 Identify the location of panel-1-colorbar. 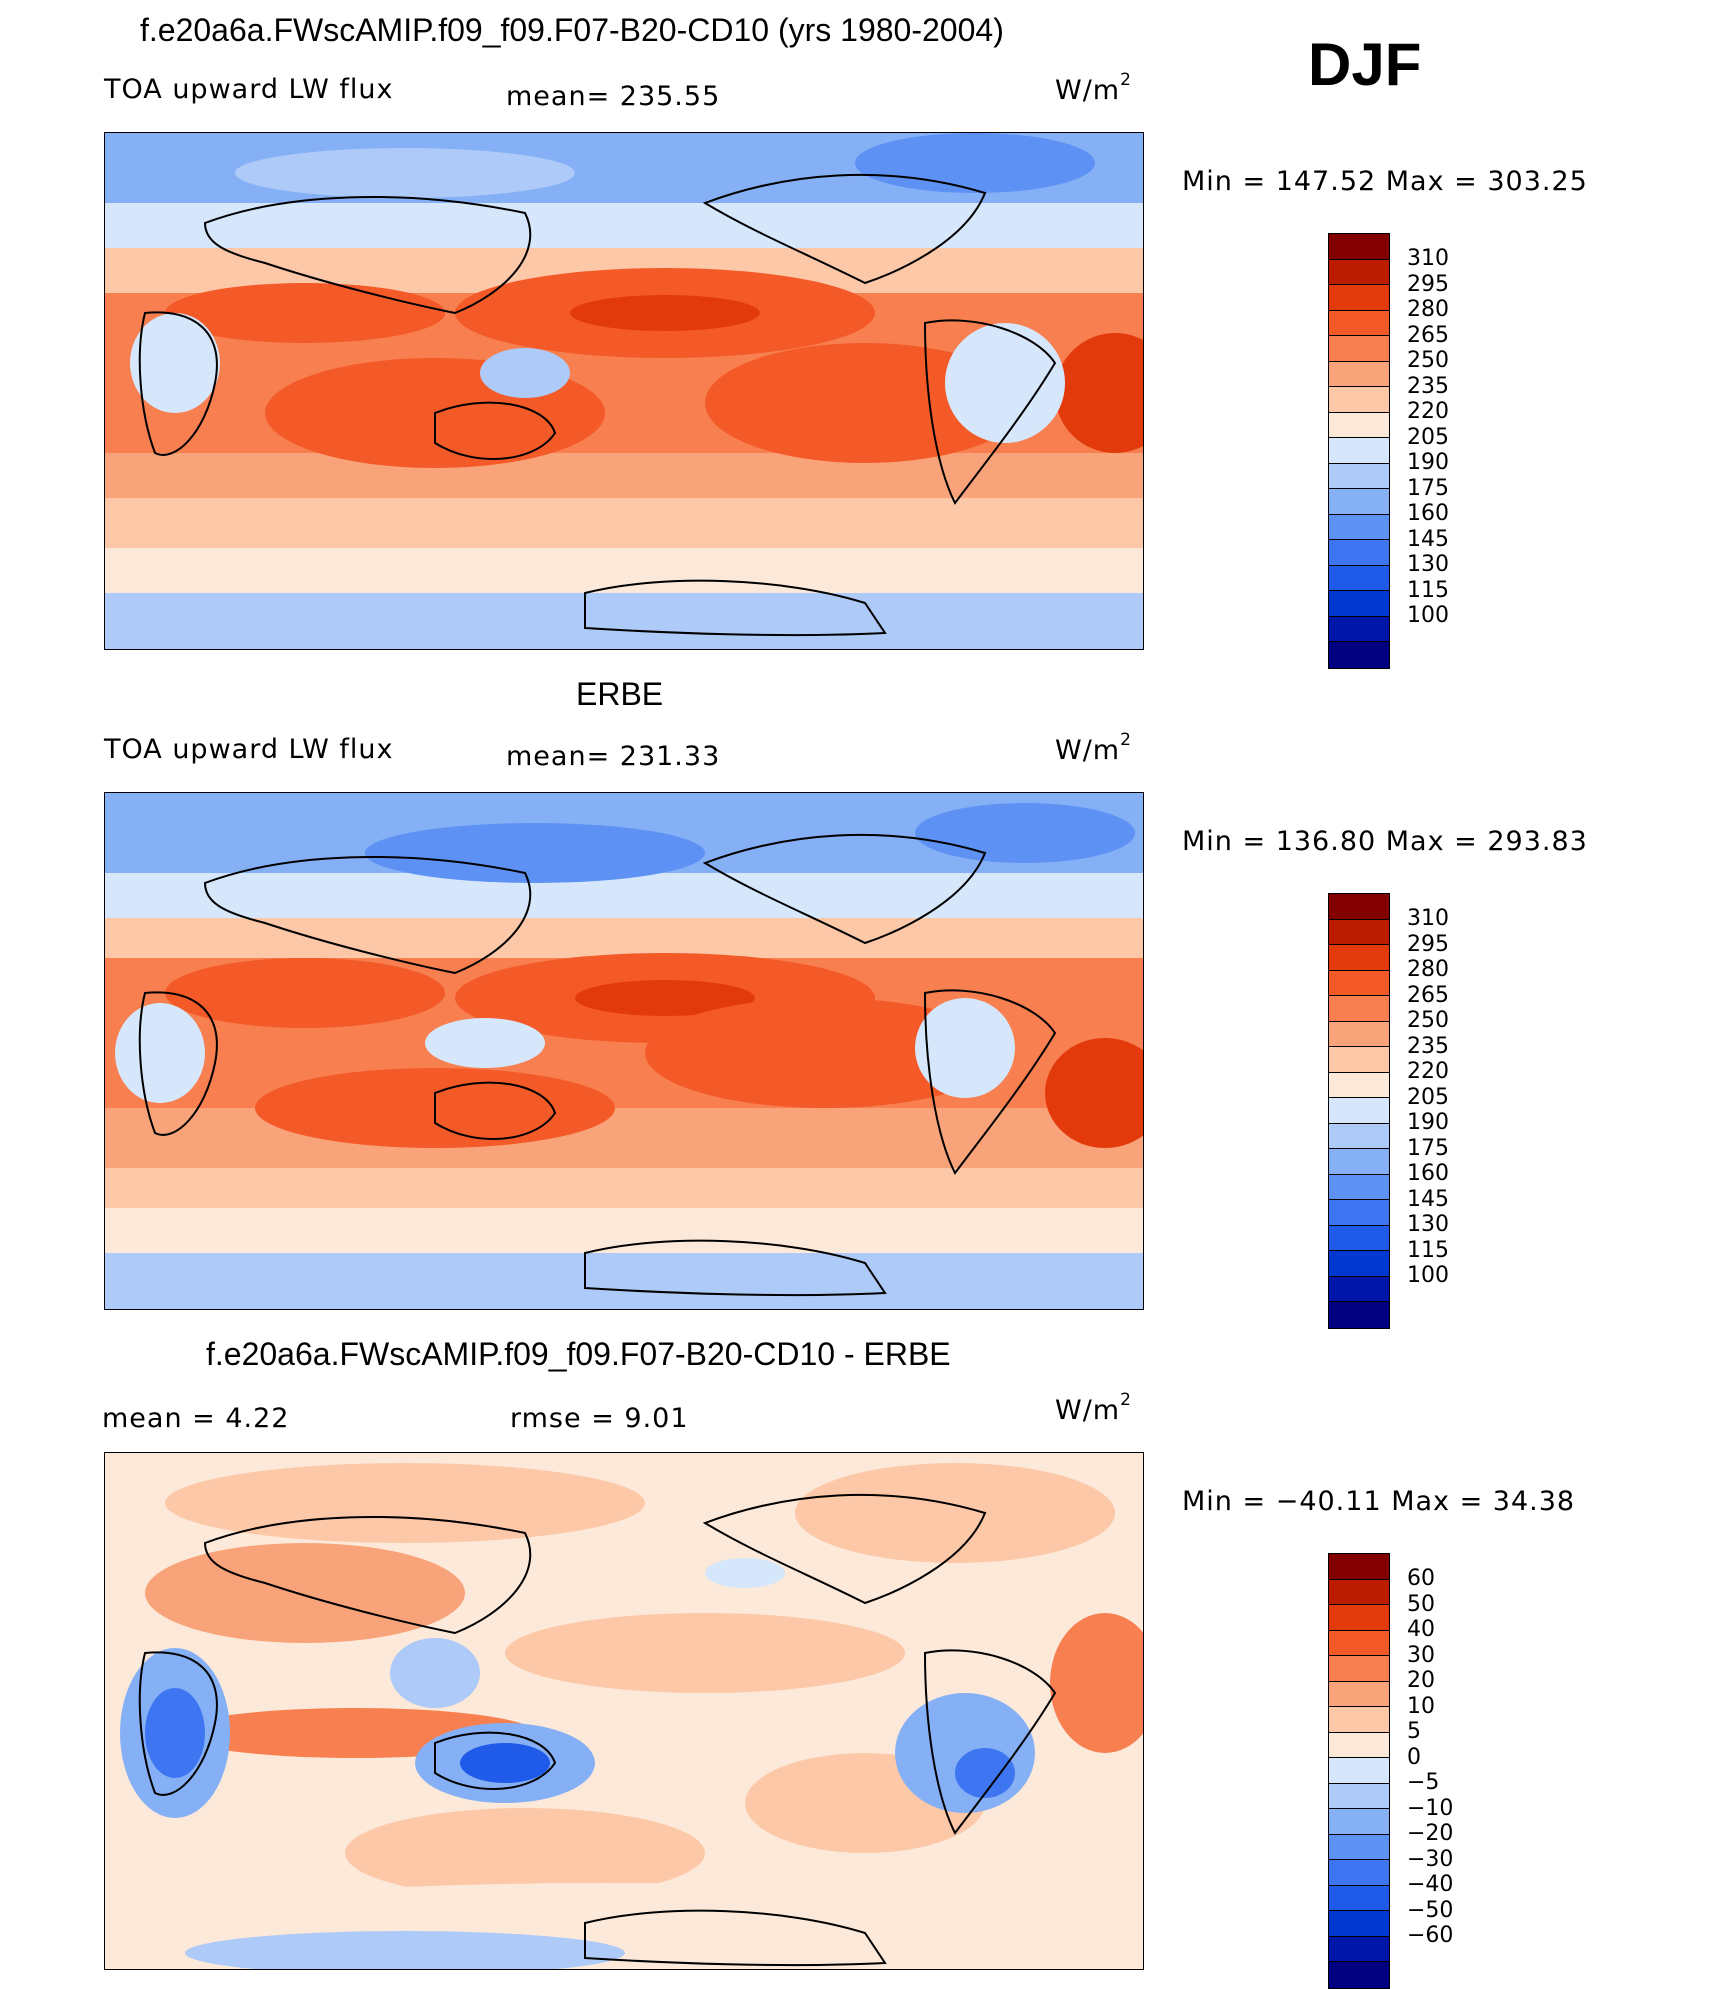
(1359, 451).